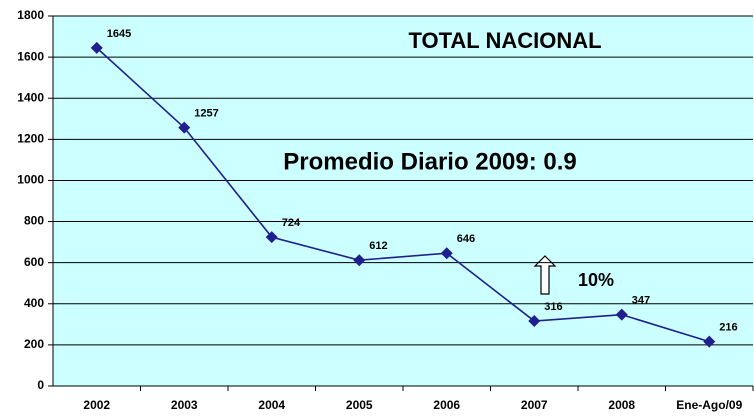  I want to click on data-label: 1645, so click(119, 34).